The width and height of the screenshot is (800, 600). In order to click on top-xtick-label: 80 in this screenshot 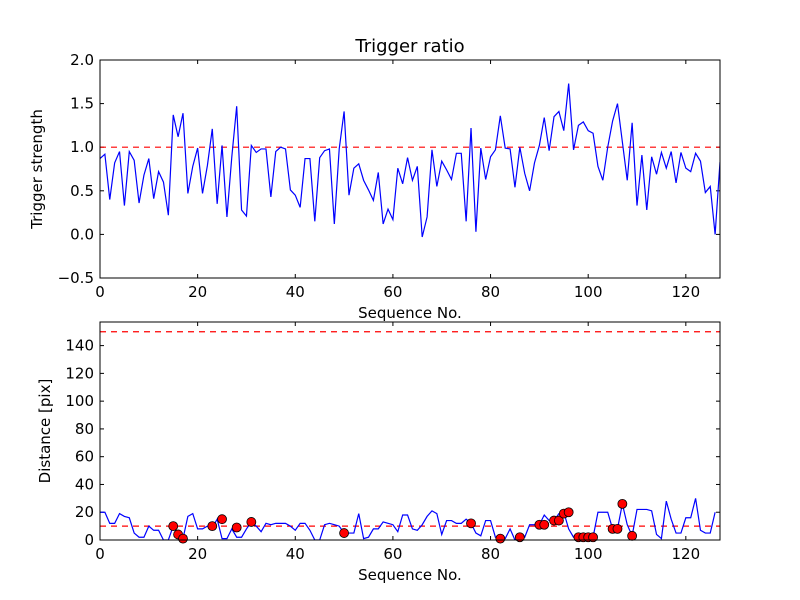, I will do `click(490, 292)`.